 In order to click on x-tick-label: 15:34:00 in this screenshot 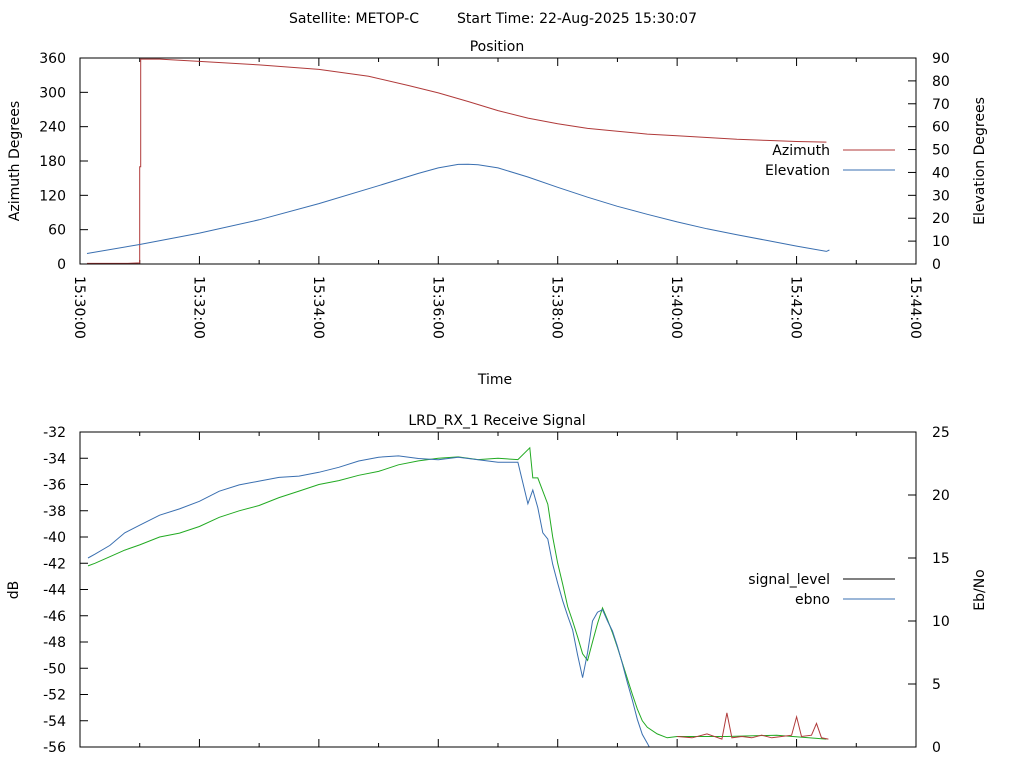, I will do `click(318, 307)`.